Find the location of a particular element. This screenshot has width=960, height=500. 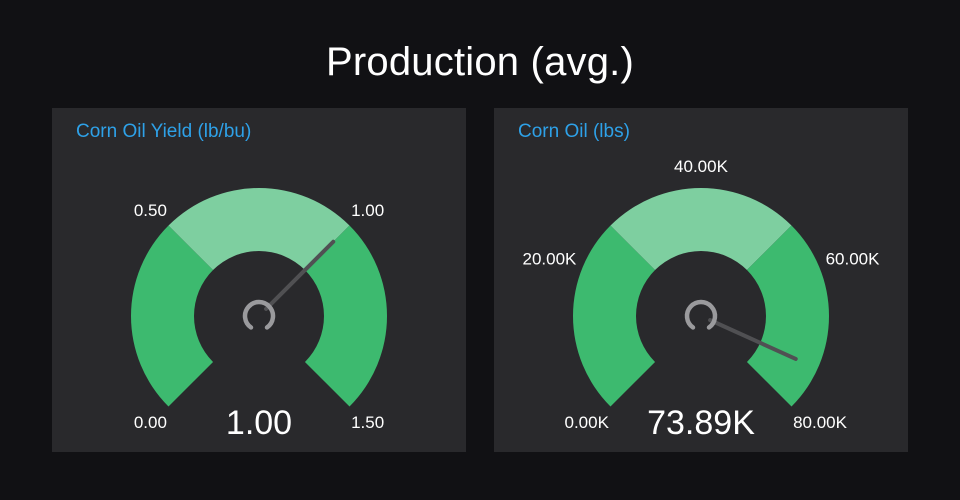

gauge-tick-label: 0.50 is located at coordinates (150, 210).